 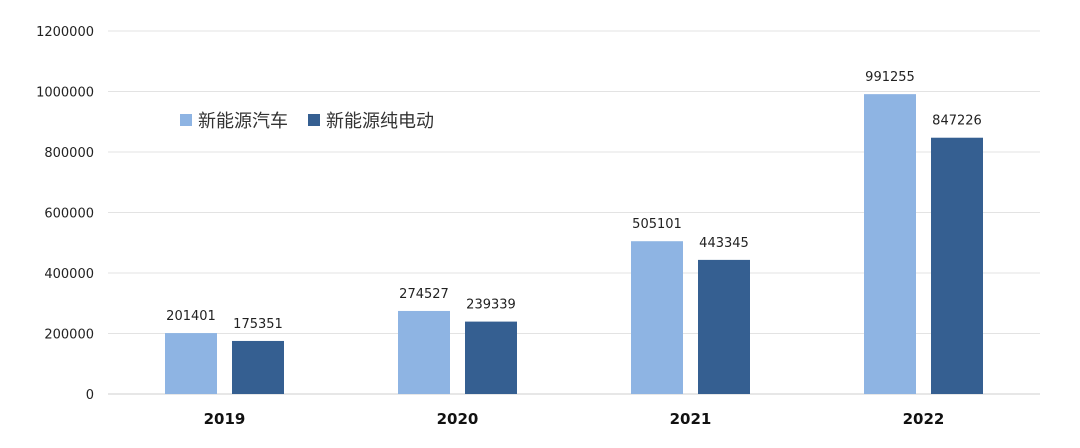 What do you see at coordinates (69, 274) in the screenshot?
I see `y-tick-label: 400000` at bounding box center [69, 274].